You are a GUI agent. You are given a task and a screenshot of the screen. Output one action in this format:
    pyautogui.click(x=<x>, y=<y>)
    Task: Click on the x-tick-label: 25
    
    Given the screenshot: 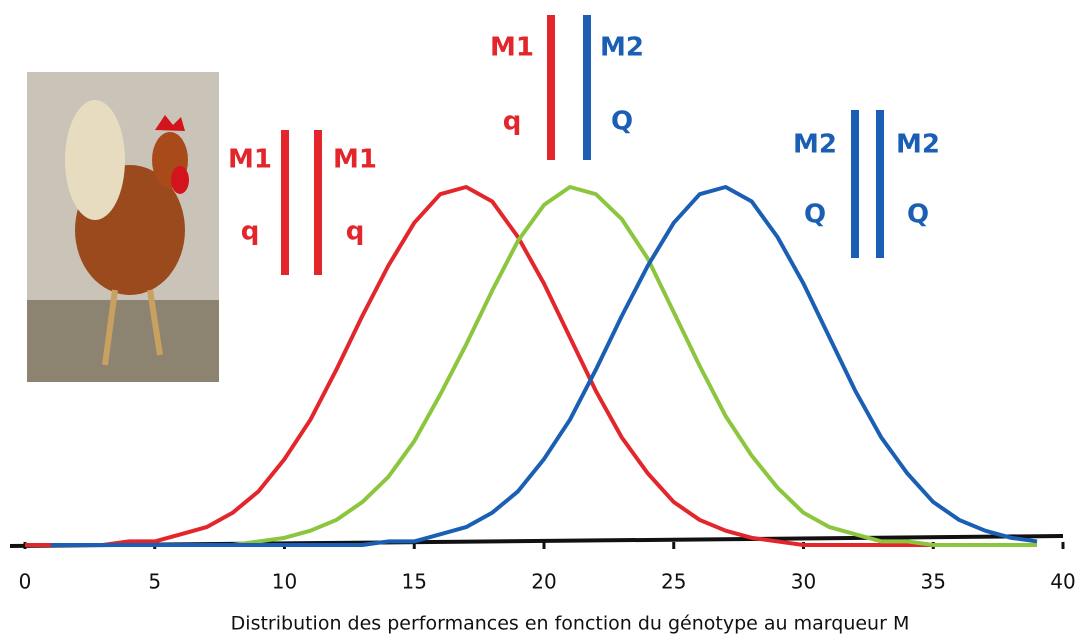 What is the action you would take?
    pyautogui.click(x=673, y=582)
    